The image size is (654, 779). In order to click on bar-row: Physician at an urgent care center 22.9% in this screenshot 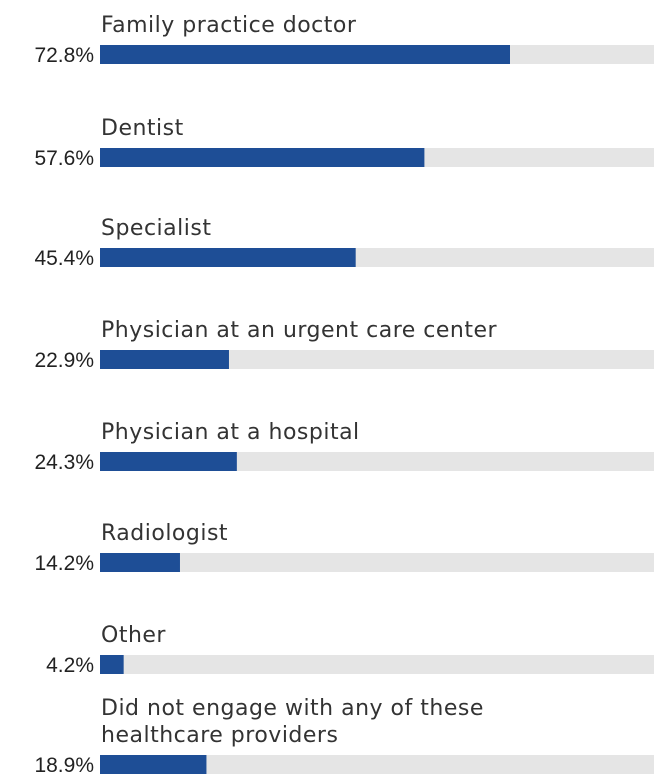, I will do `click(344, 345)`.